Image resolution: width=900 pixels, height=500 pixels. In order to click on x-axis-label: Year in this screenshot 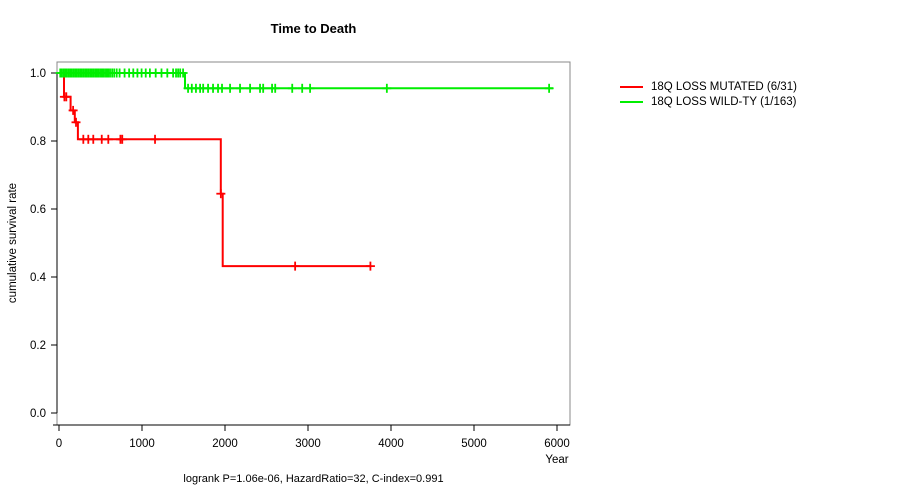, I will do `click(557, 460)`.